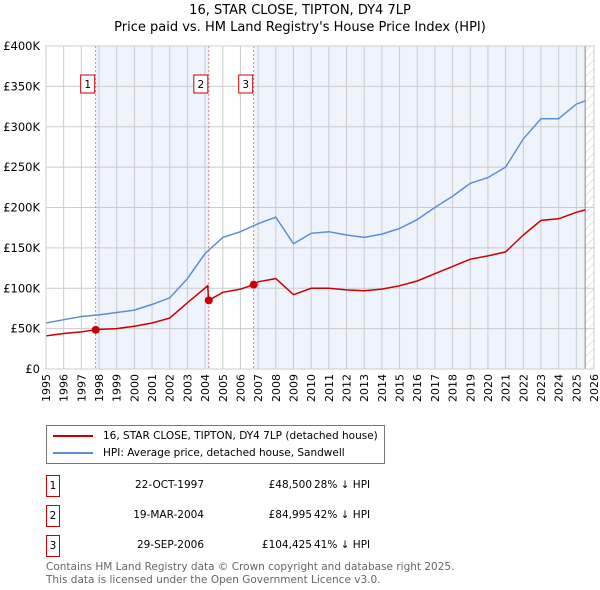 Image resolution: width=600 pixels, height=590 pixels. What do you see at coordinates (576, 388) in the screenshot?
I see `x-tick-label: 2025` at bounding box center [576, 388].